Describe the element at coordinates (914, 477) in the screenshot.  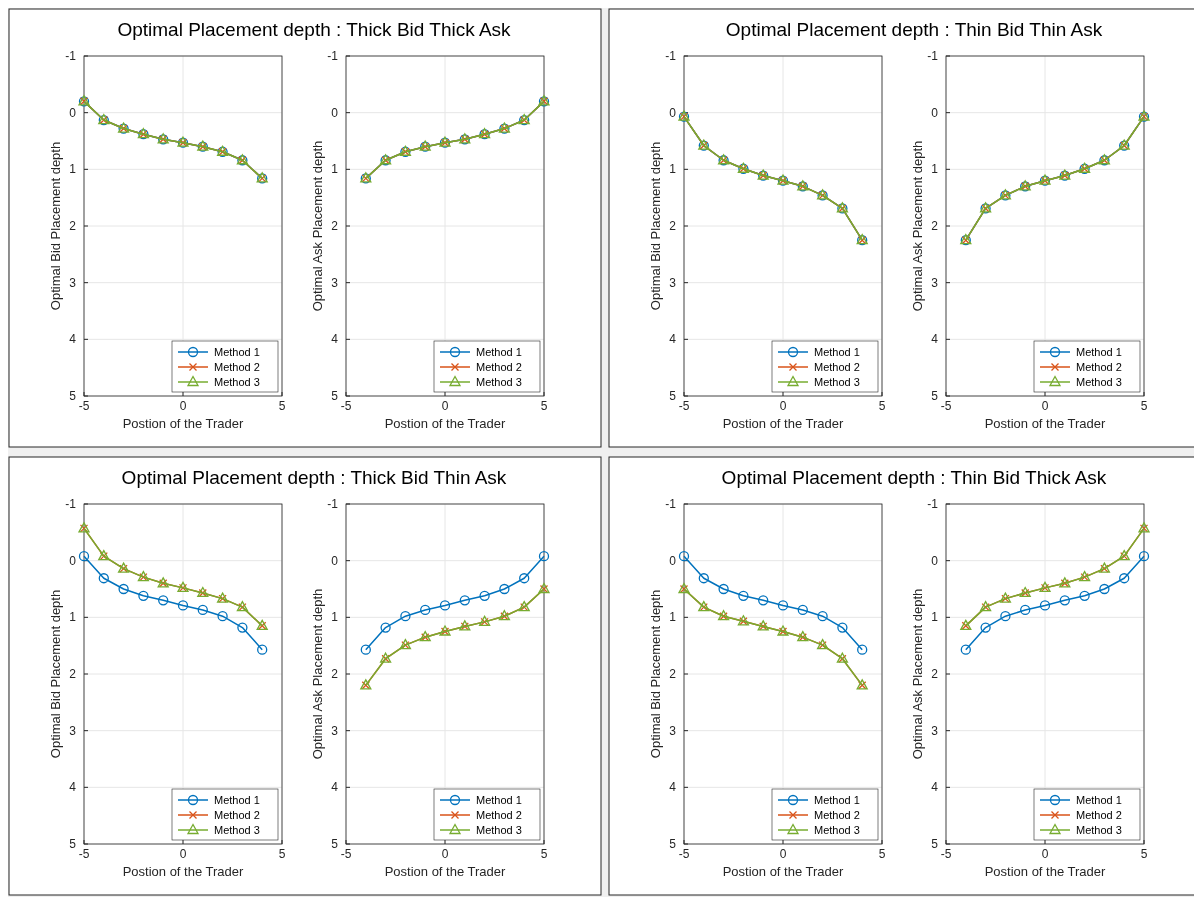
I see `chart-title: Optimal Placement depth : Thin Bid Thick Ask` at that location.